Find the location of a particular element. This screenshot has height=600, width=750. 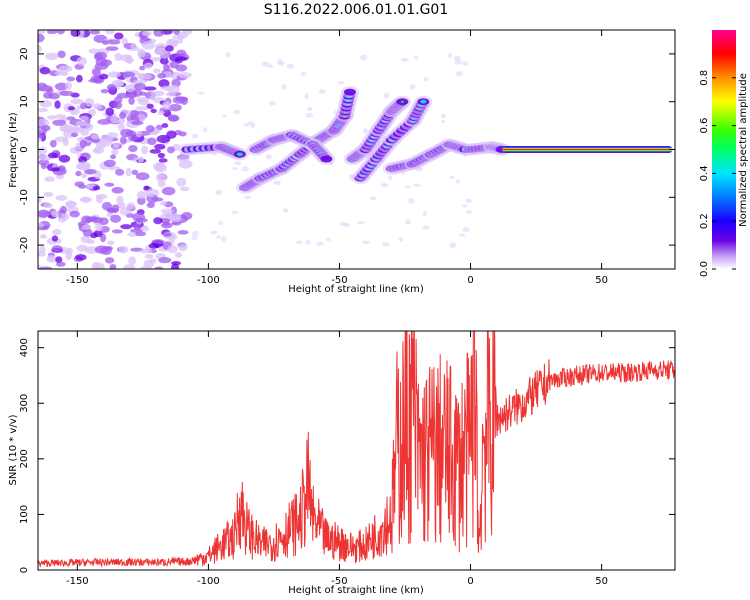

spectrogram-signal-core is located at coordinates (402, 101).